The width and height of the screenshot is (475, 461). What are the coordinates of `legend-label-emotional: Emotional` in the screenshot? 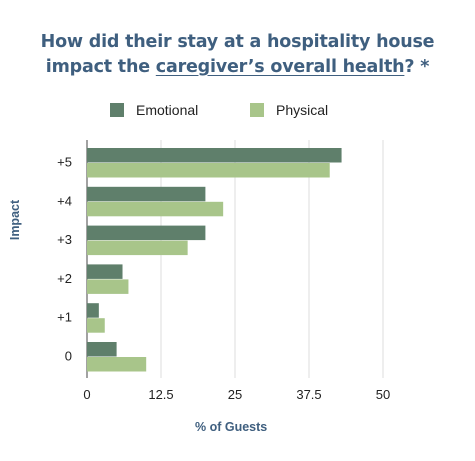 It's located at (167, 110).